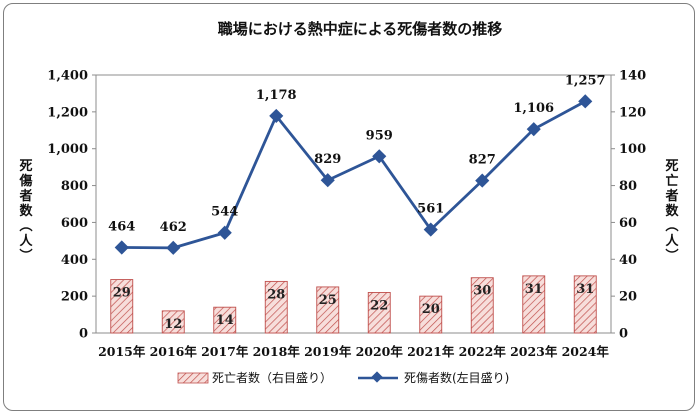 The height and width of the screenshot is (416, 700). What do you see at coordinates (328, 310) in the screenshot?
I see `bar-2019年` at bounding box center [328, 310].